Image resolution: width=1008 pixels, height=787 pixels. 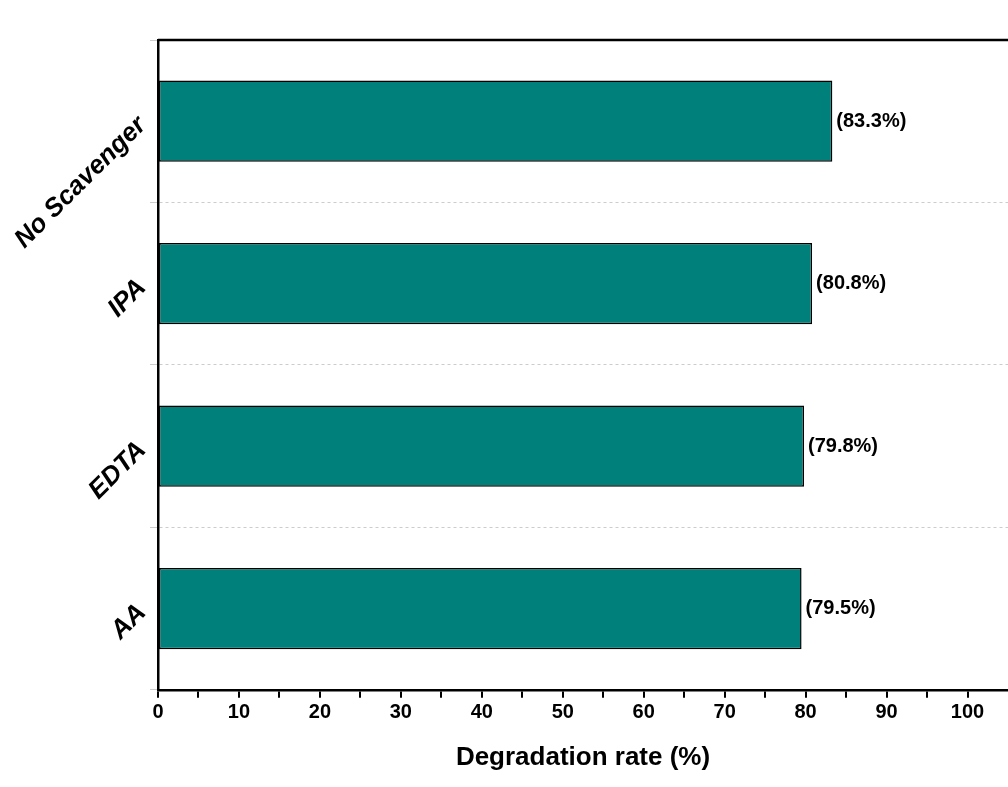 I want to click on x-tick-label: 40, so click(x=481, y=711).